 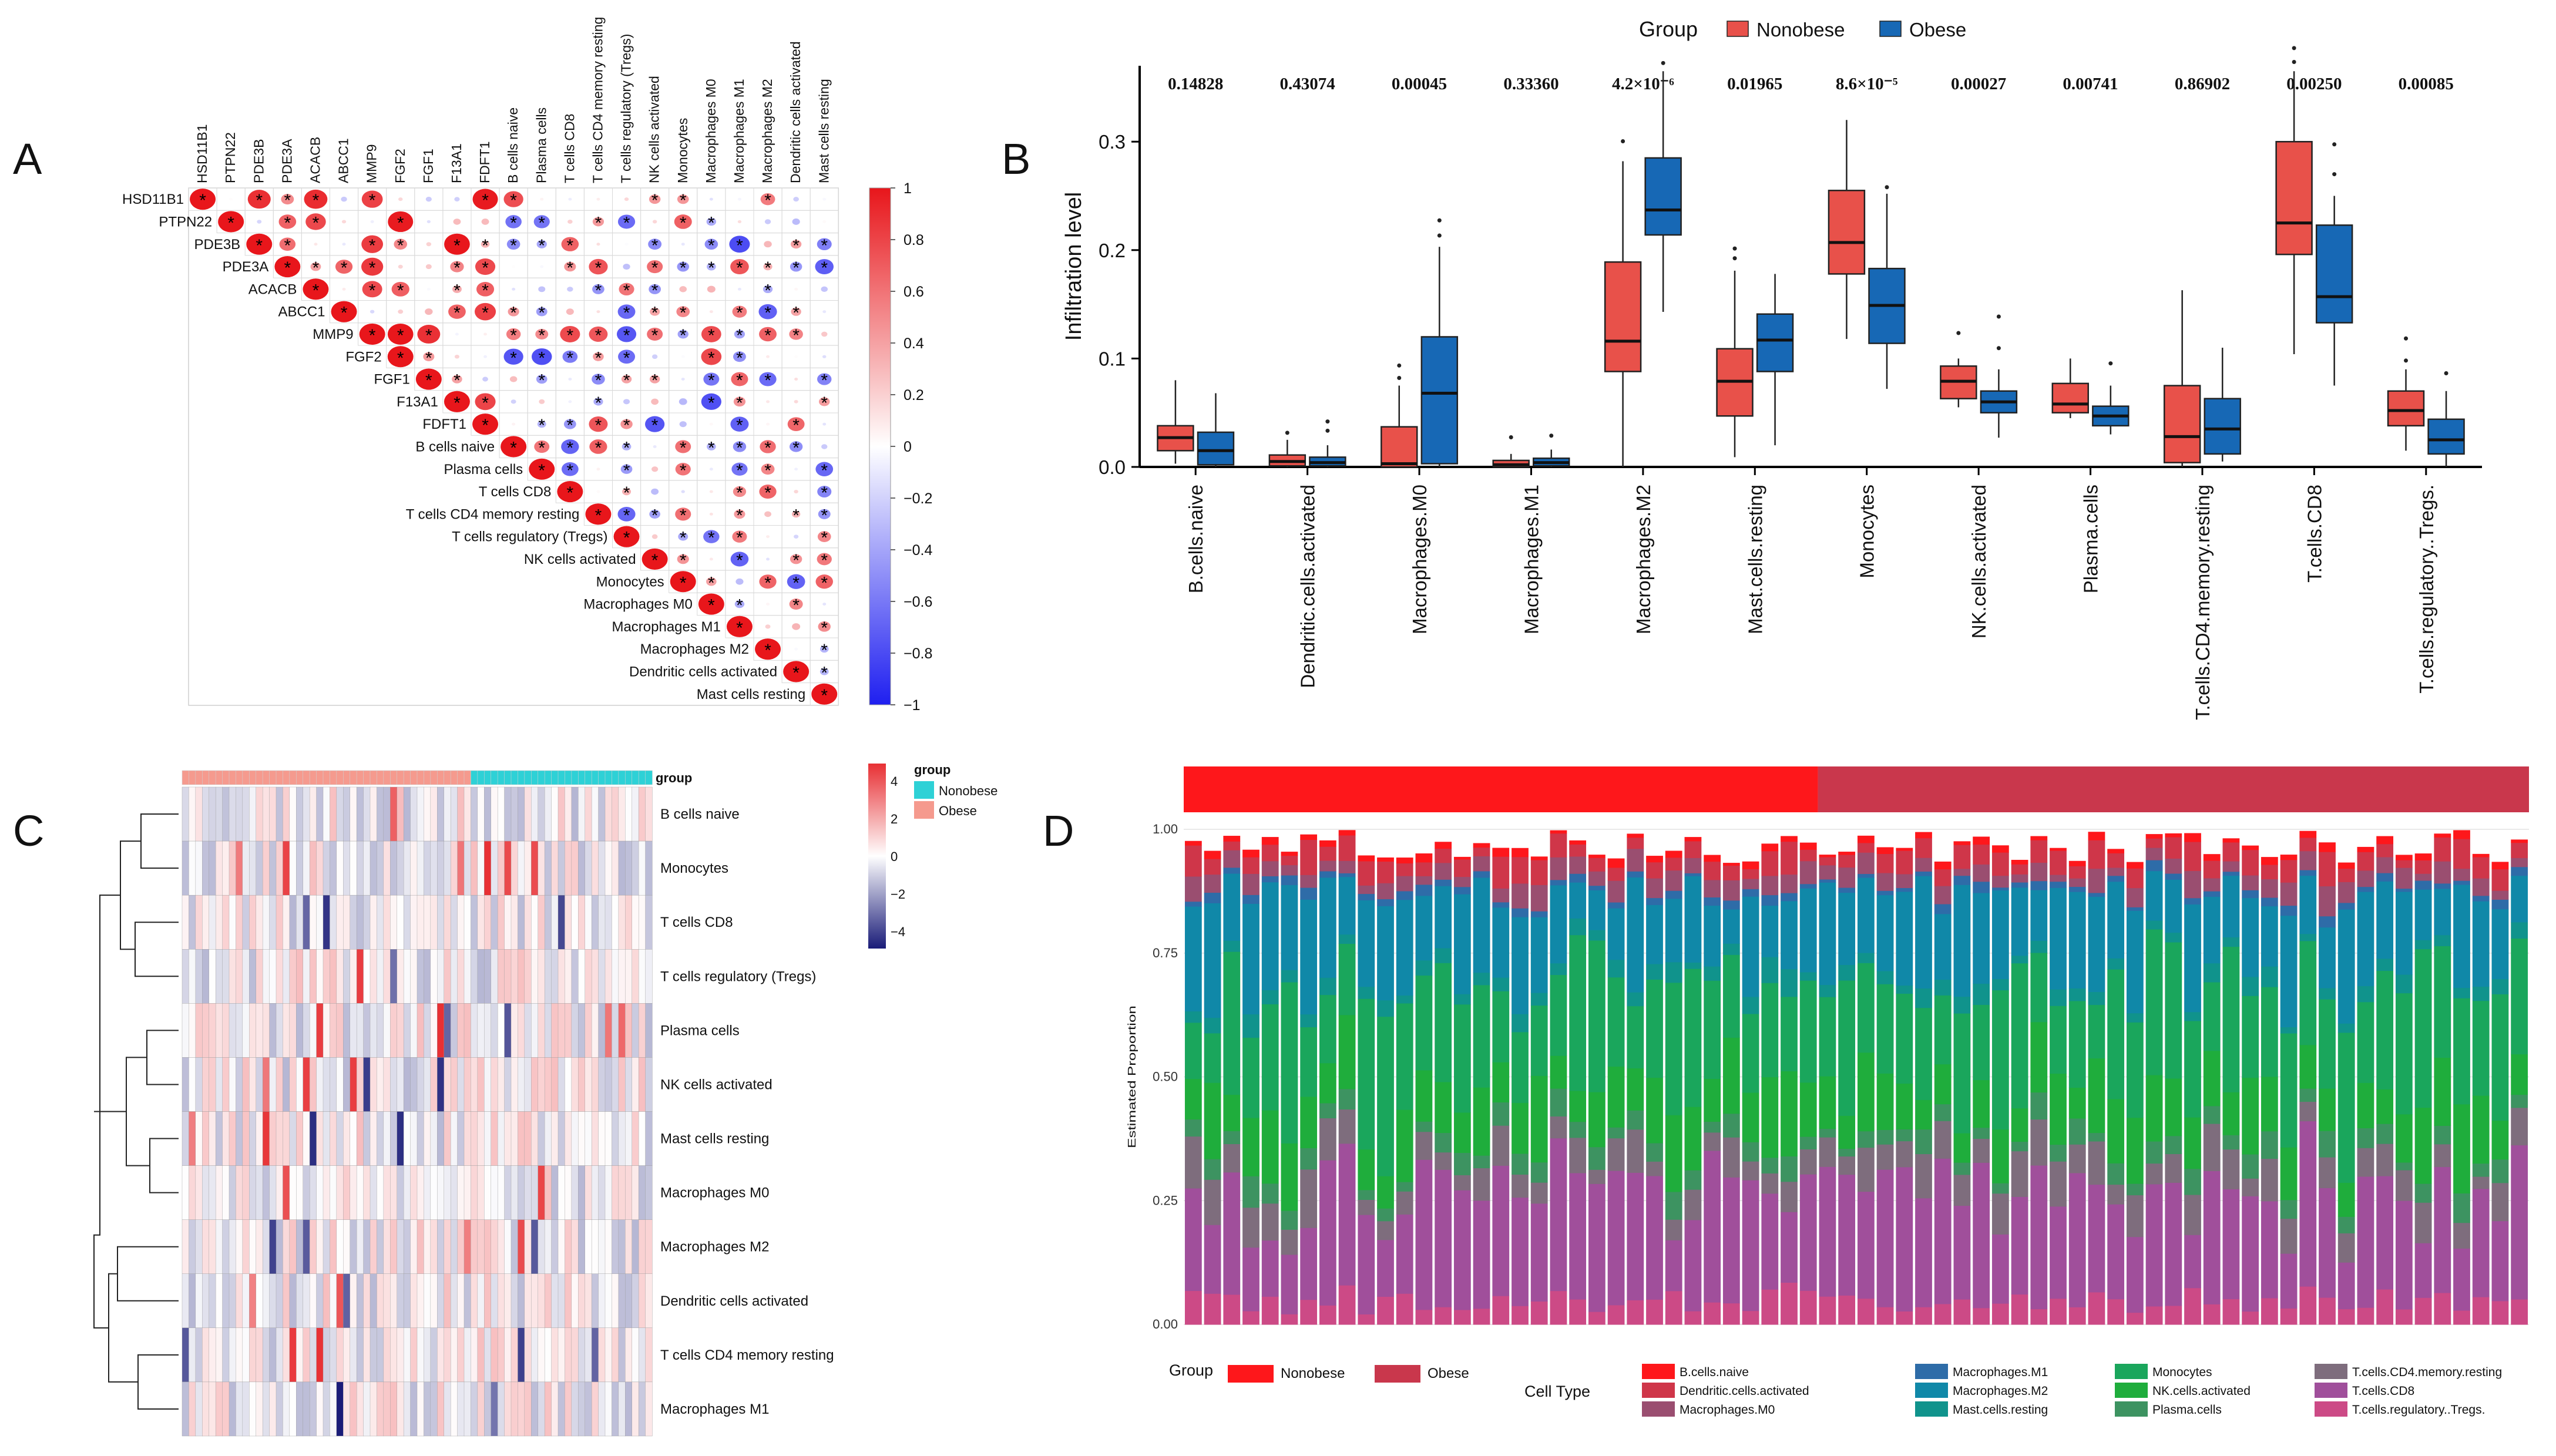 What do you see at coordinates (1165, 1077) in the screenshot?
I see `y-tick-label: 0.50` at bounding box center [1165, 1077].